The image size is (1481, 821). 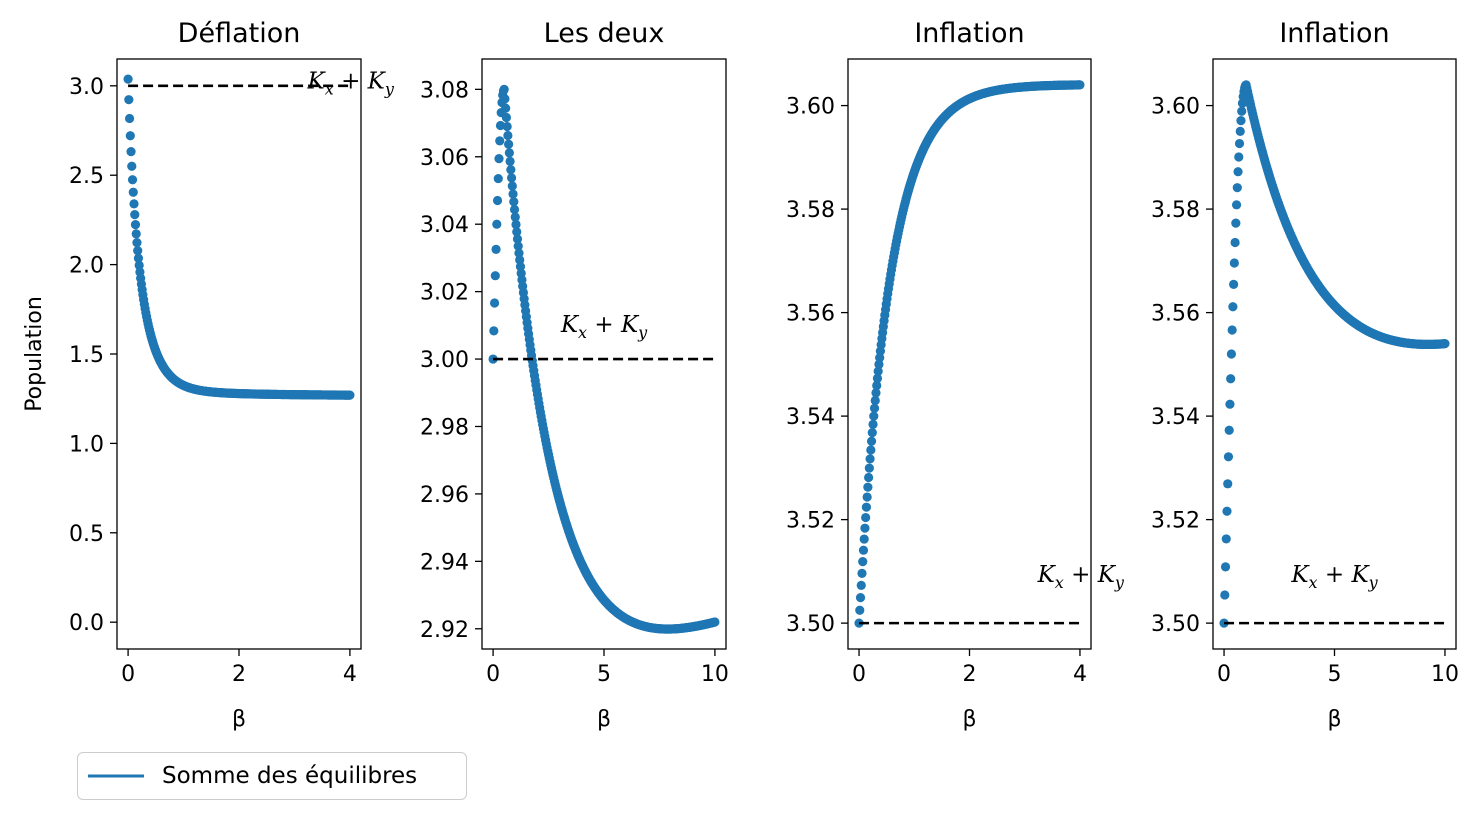 What do you see at coordinates (444, 293) in the screenshot?
I see `y-tick-label: 3.02` at bounding box center [444, 293].